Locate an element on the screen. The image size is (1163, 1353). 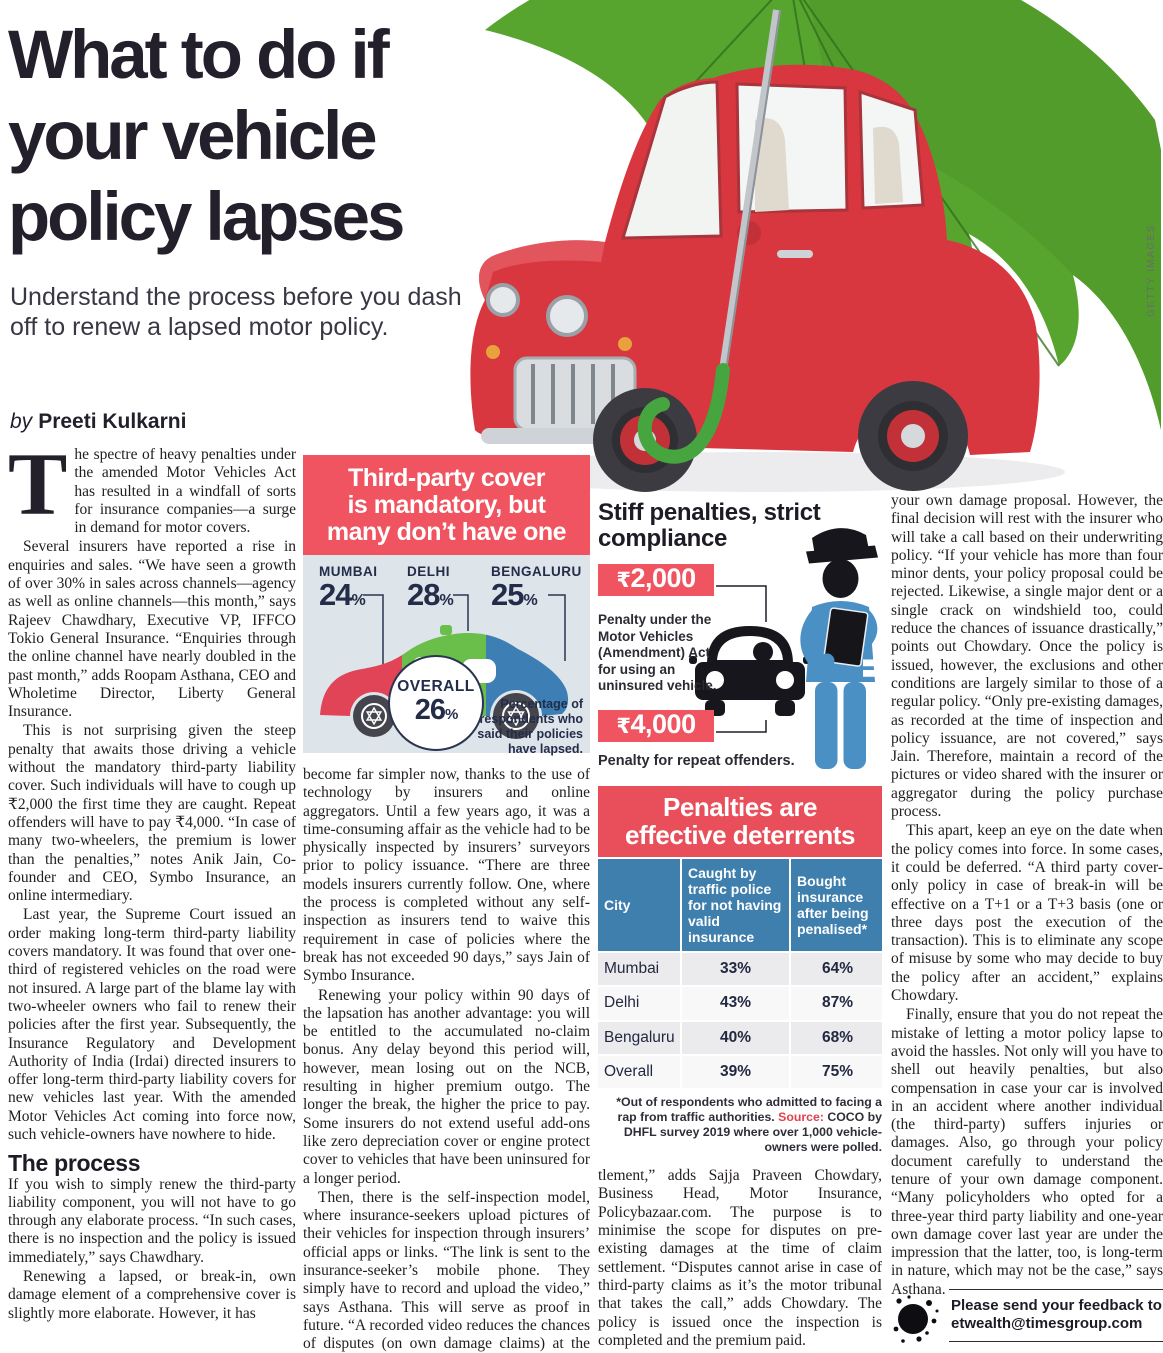
cell-caught-pct: 40% is located at coordinates (735, 1037).